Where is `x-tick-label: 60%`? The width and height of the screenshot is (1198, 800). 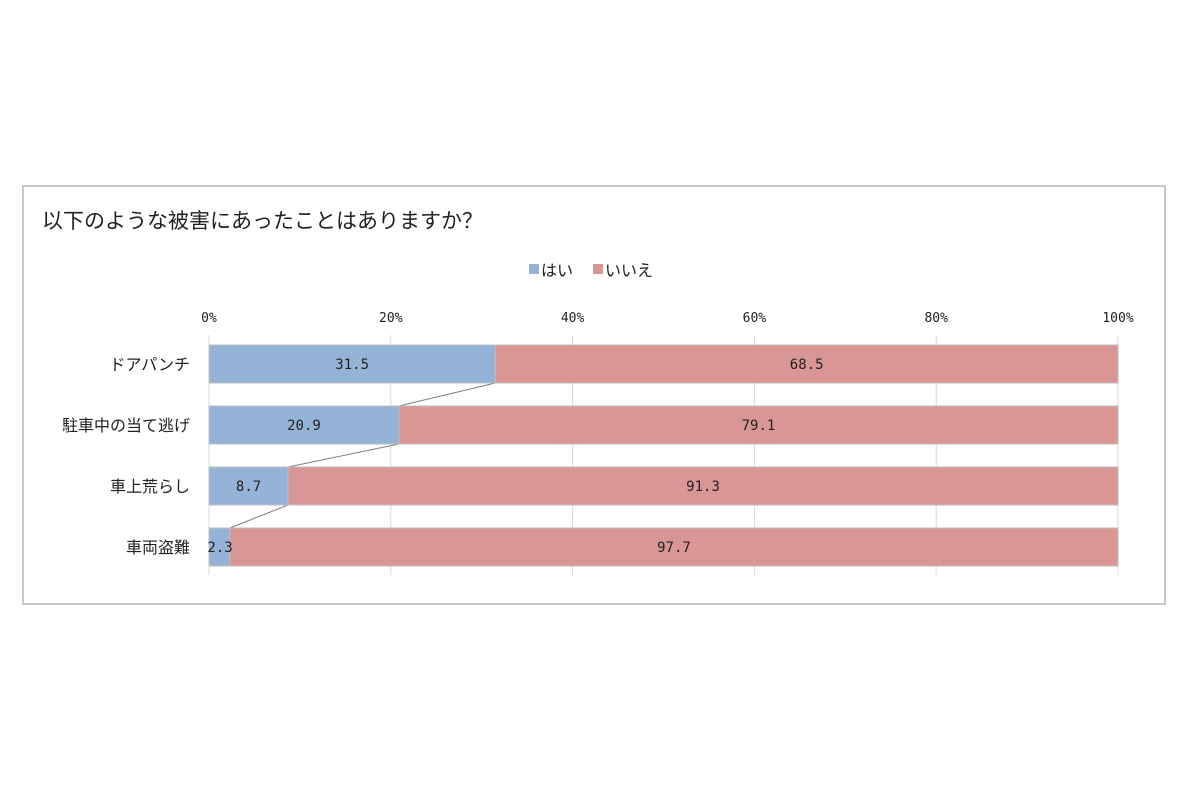
x-tick-label: 60% is located at coordinates (755, 318).